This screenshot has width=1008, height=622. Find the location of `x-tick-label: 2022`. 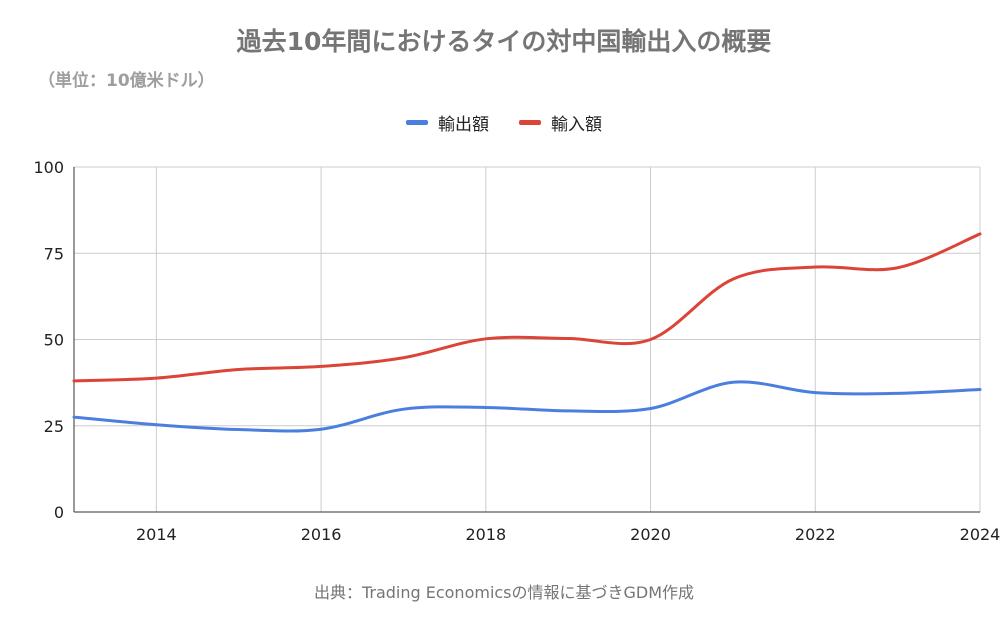

x-tick-label: 2022 is located at coordinates (815, 534).